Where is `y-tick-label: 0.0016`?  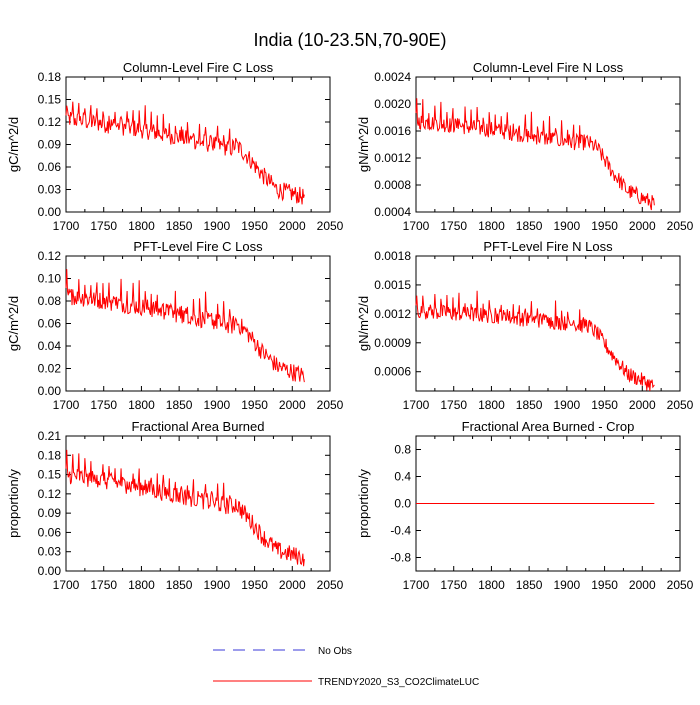 y-tick-label: 0.0016 is located at coordinates (392, 131).